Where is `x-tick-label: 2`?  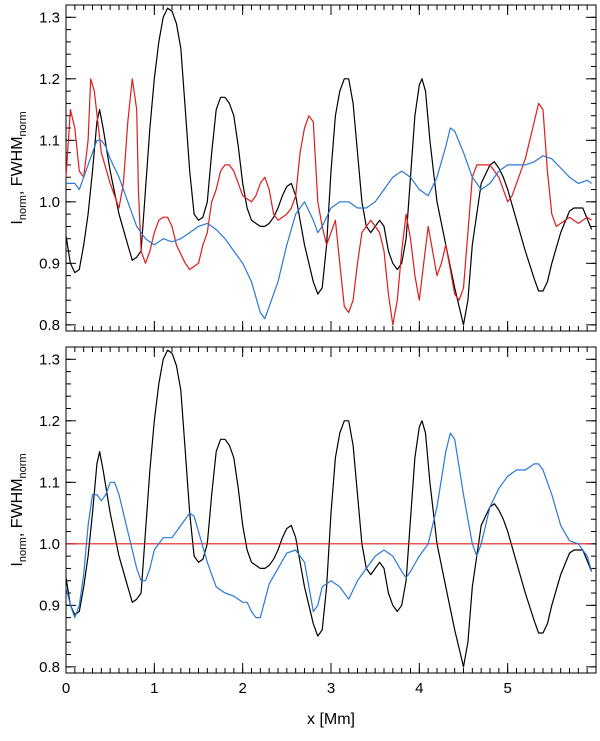
x-tick-label: 2 is located at coordinates (242, 688).